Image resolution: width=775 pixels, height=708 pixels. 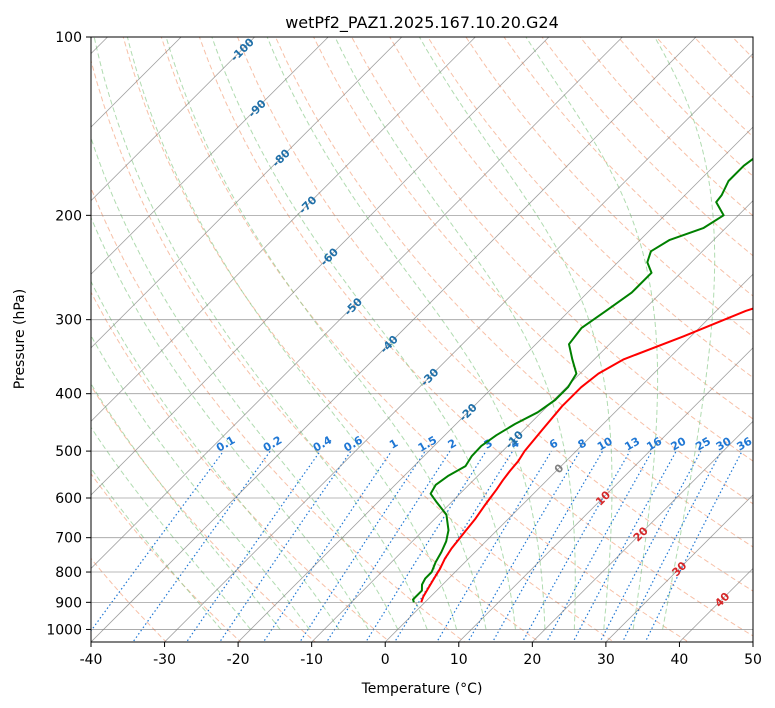 What do you see at coordinates (680, 660) in the screenshot?
I see `x-tick-label: 40` at bounding box center [680, 660].